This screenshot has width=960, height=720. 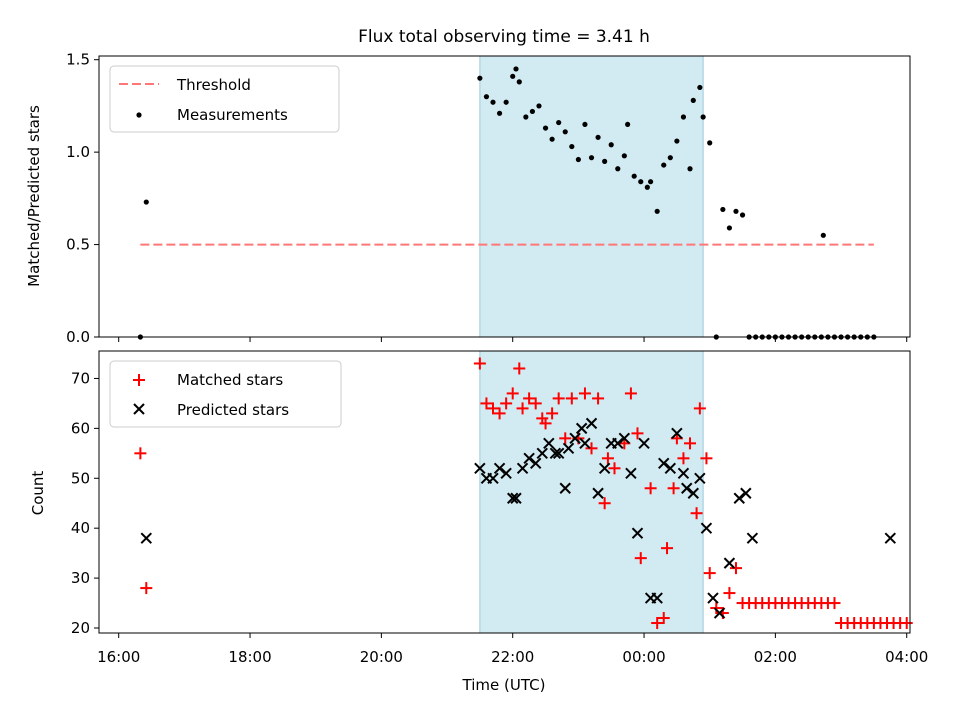 I want to click on ratio-y-label: Matched/Predicted stars, so click(x=34, y=196).